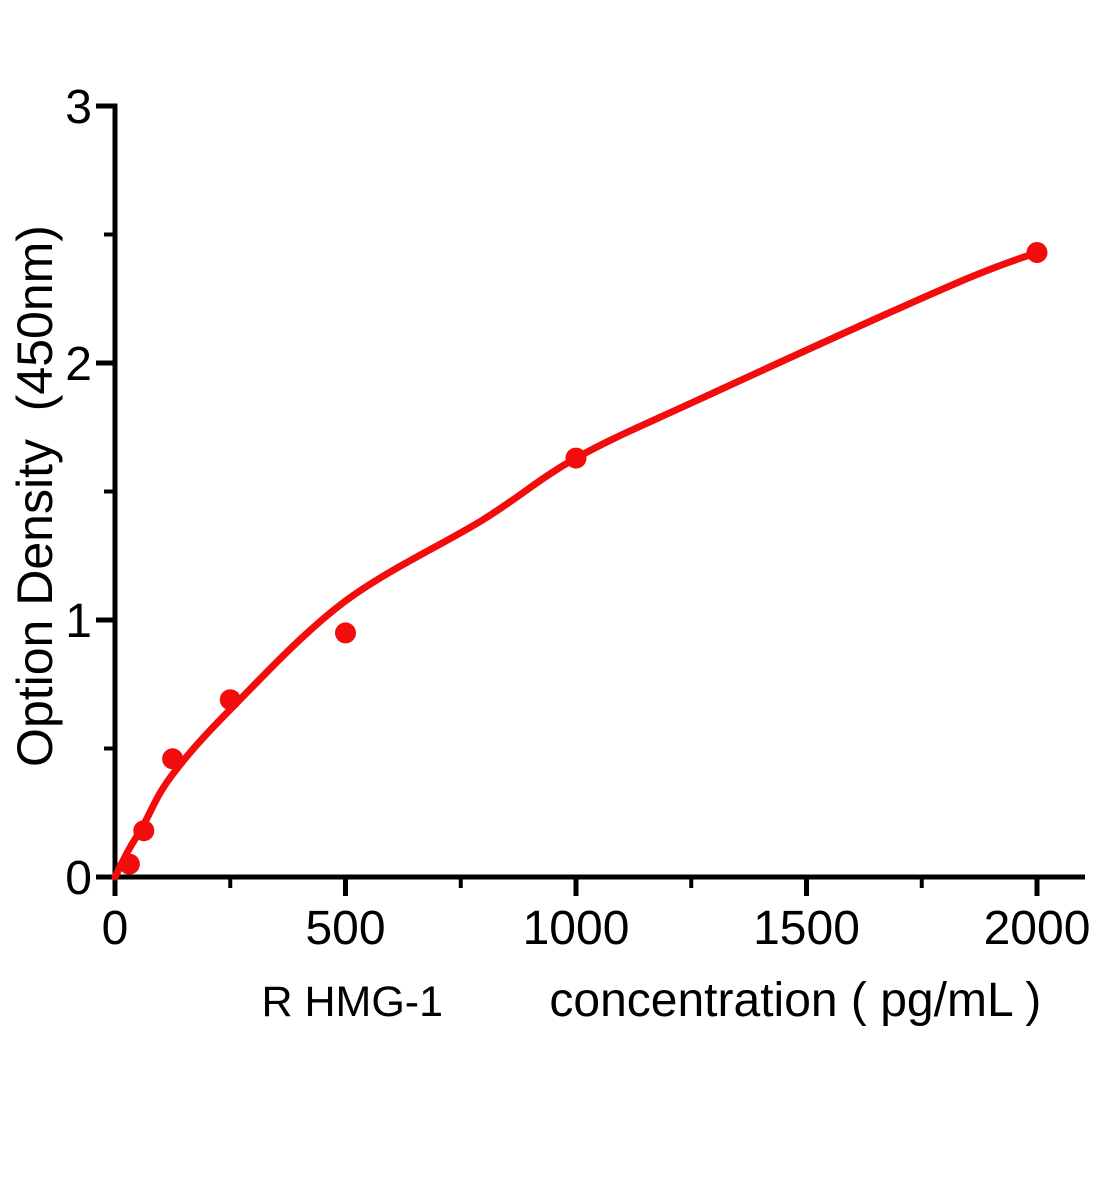 The width and height of the screenshot is (1104, 1200). What do you see at coordinates (78, 364) in the screenshot?
I see `y-tick-label: 2` at bounding box center [78, 364].